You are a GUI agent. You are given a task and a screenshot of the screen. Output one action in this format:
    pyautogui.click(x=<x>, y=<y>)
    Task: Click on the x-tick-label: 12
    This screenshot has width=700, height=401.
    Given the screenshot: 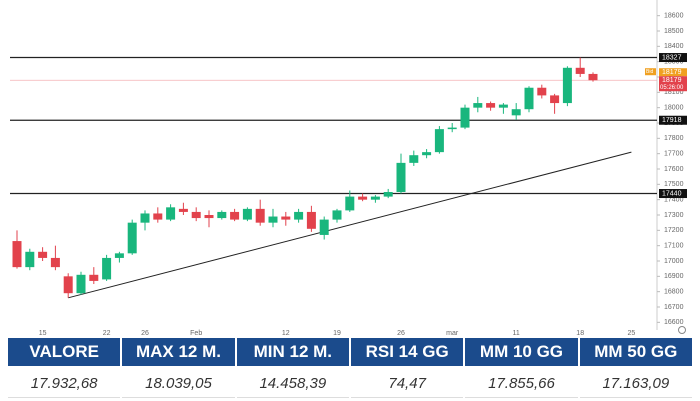 What is the action you would take?
    pyautogui.click(x=286, y=333)
    